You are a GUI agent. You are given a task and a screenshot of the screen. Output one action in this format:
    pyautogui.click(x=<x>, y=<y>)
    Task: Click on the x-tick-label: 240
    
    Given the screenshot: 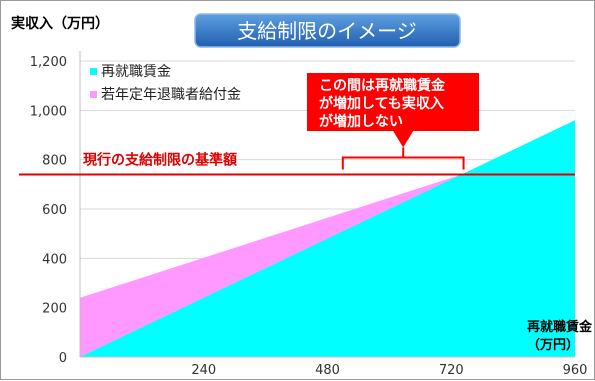 What is the action you would take?
    pyautogui.click(x=203, y=370)
    